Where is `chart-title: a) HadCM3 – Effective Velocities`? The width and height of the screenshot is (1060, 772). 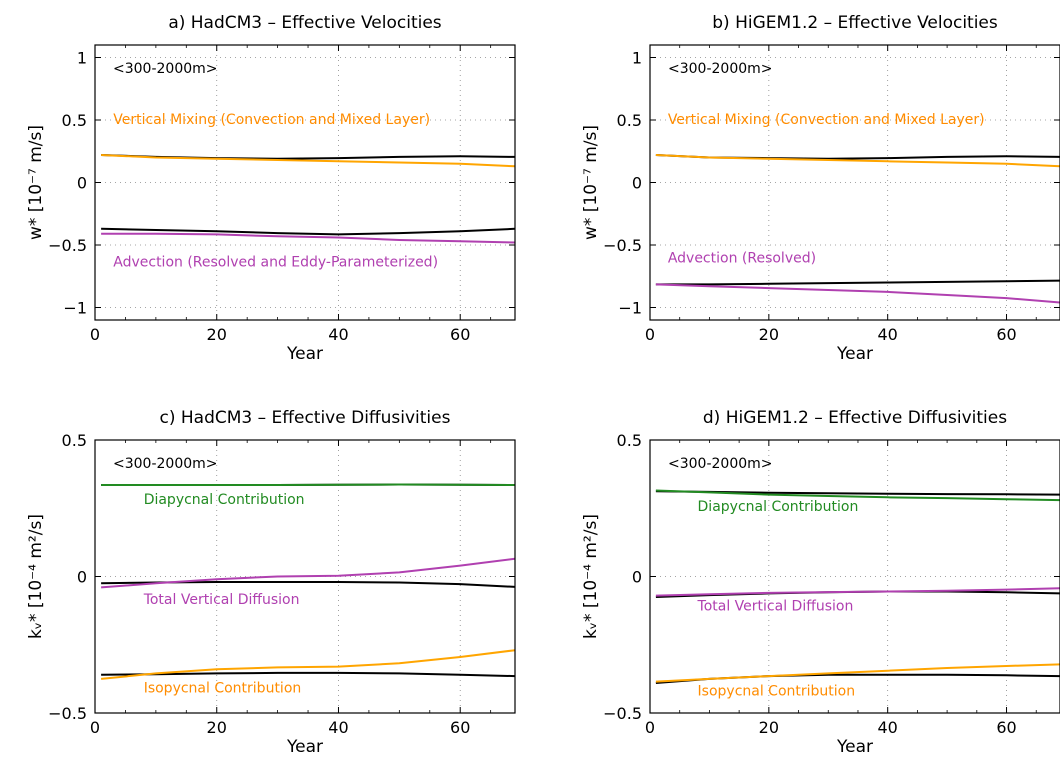
chart-title: a) HadCM3 – Effective Velocities is located at coordinates (304, 23).